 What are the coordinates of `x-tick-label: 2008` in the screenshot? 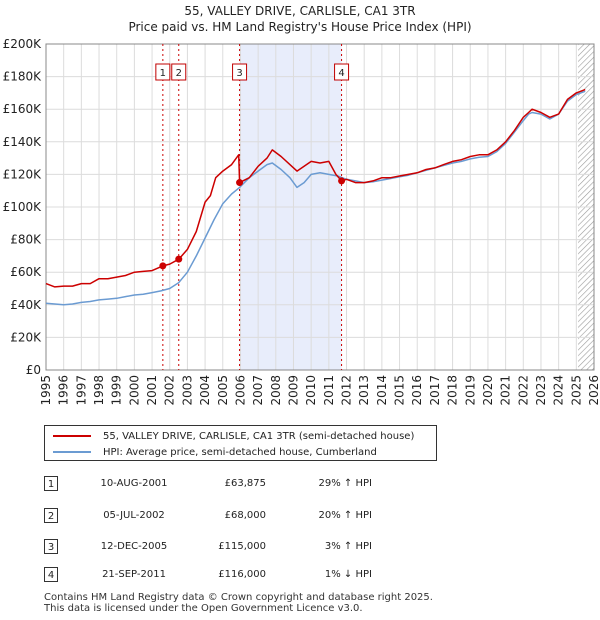 It's located at (276, 390).